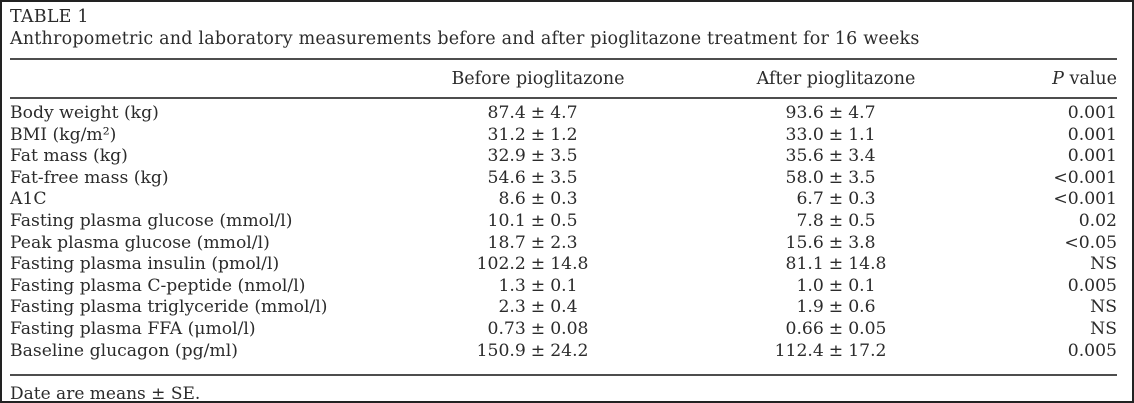 The image size is (1134, 403). What do you see at coordinates (564, 134) in the screenshot?
I see `before-se: 1.2` at bounding box center [564, 134].